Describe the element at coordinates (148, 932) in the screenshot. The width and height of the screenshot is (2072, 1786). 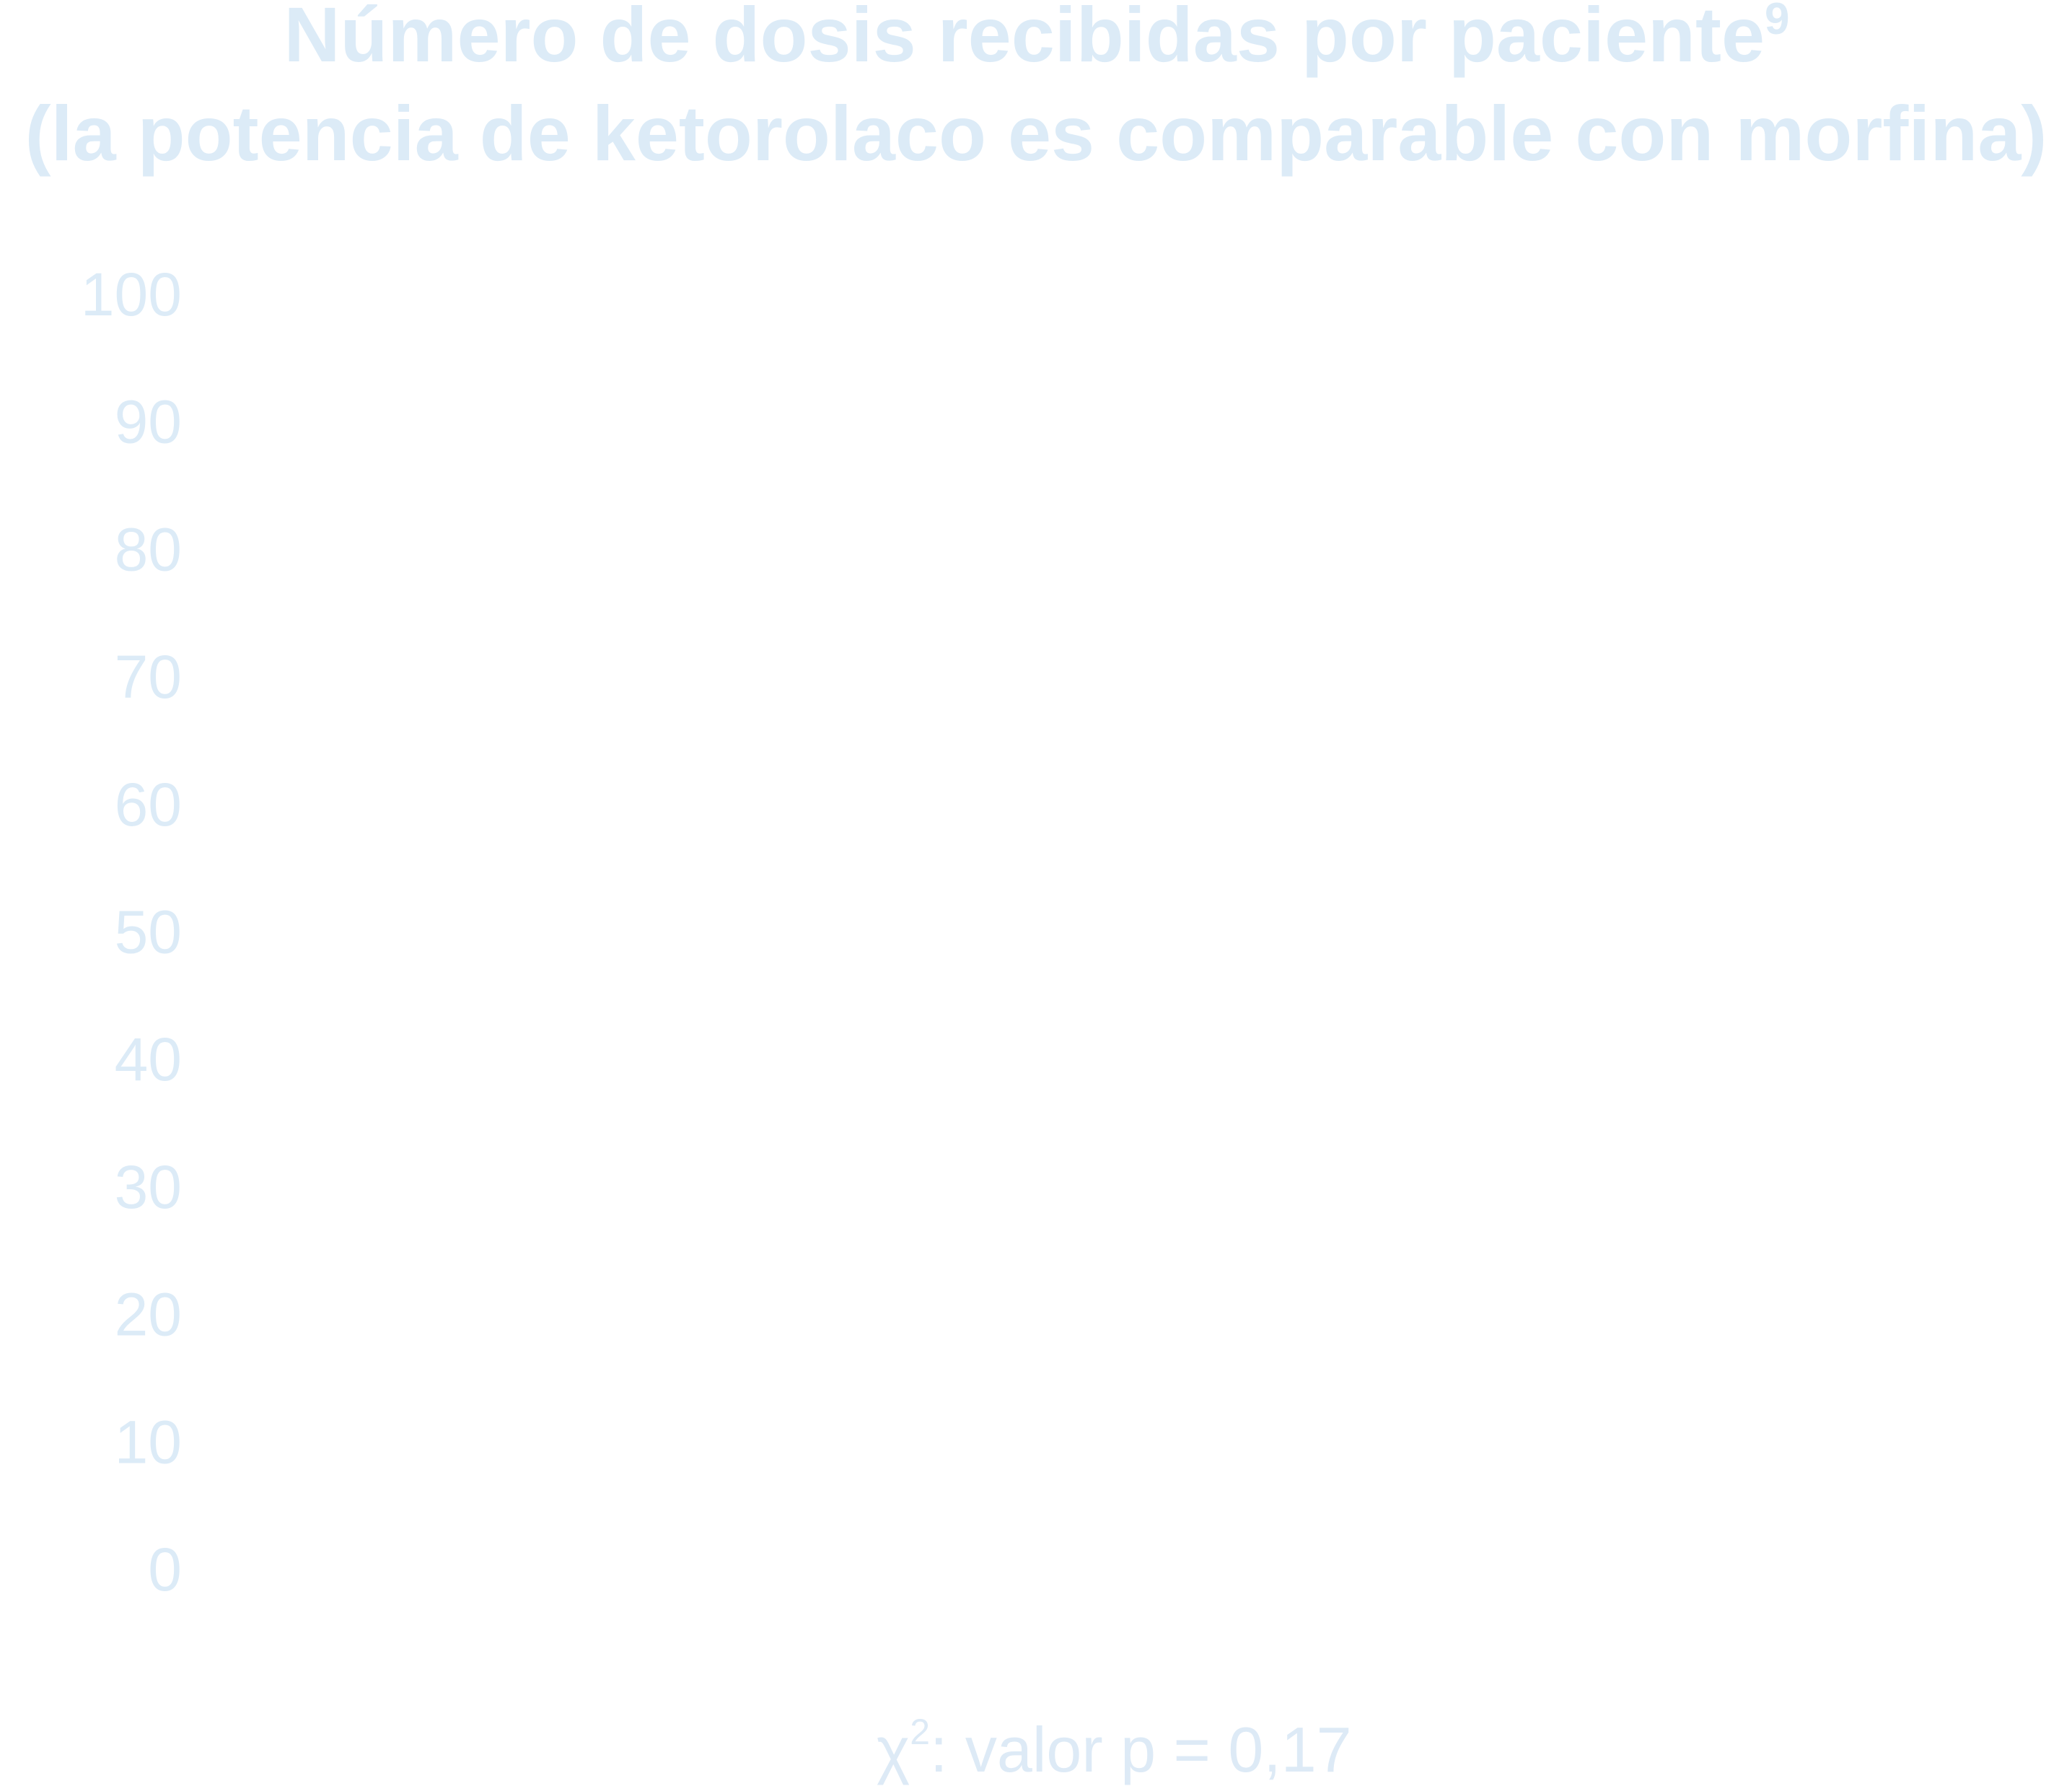
I see `y-tick-label: 50` at that location.